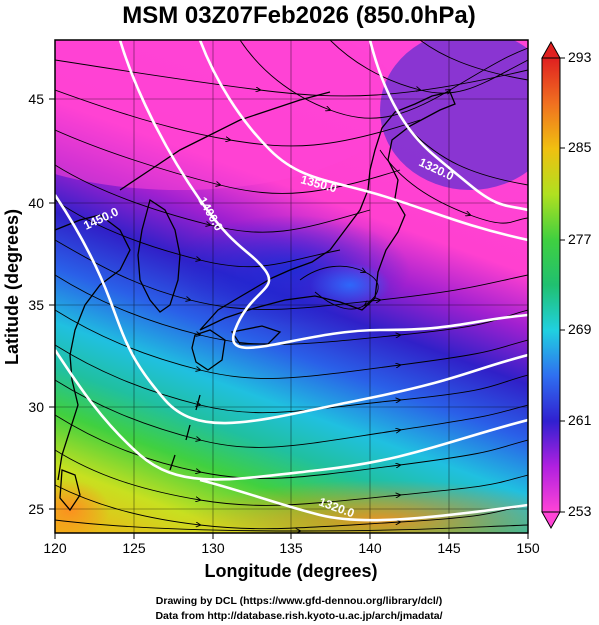 Image resolution: width=599 pixels, height=625 pixels. What do you see at coordinates (159, 255) in the screenshot?
I see `korea-coastline` at bounding box center [159, 255].